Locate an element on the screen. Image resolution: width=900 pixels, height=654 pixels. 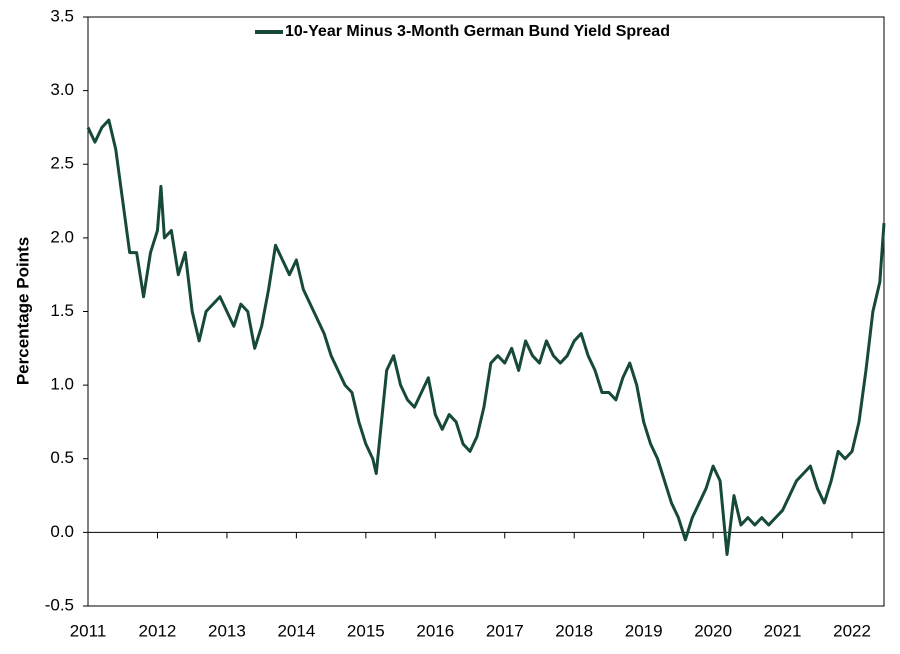
x-tick-label: 2014 is located at coordinates (296, 630).